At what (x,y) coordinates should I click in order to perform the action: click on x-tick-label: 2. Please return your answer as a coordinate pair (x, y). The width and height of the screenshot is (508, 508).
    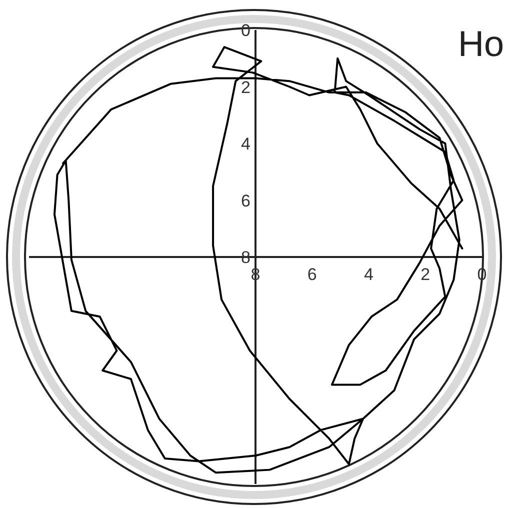
    Looking at the image, I should click on (425, 274).